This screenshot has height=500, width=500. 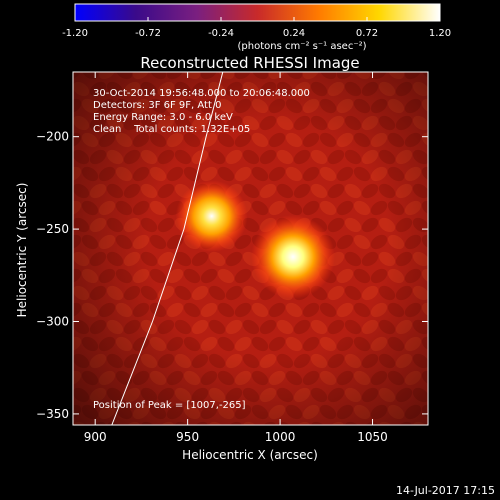 I want to click on peak-position-label: Position of Peak = [1007,-265], so click(x=169, y=405).